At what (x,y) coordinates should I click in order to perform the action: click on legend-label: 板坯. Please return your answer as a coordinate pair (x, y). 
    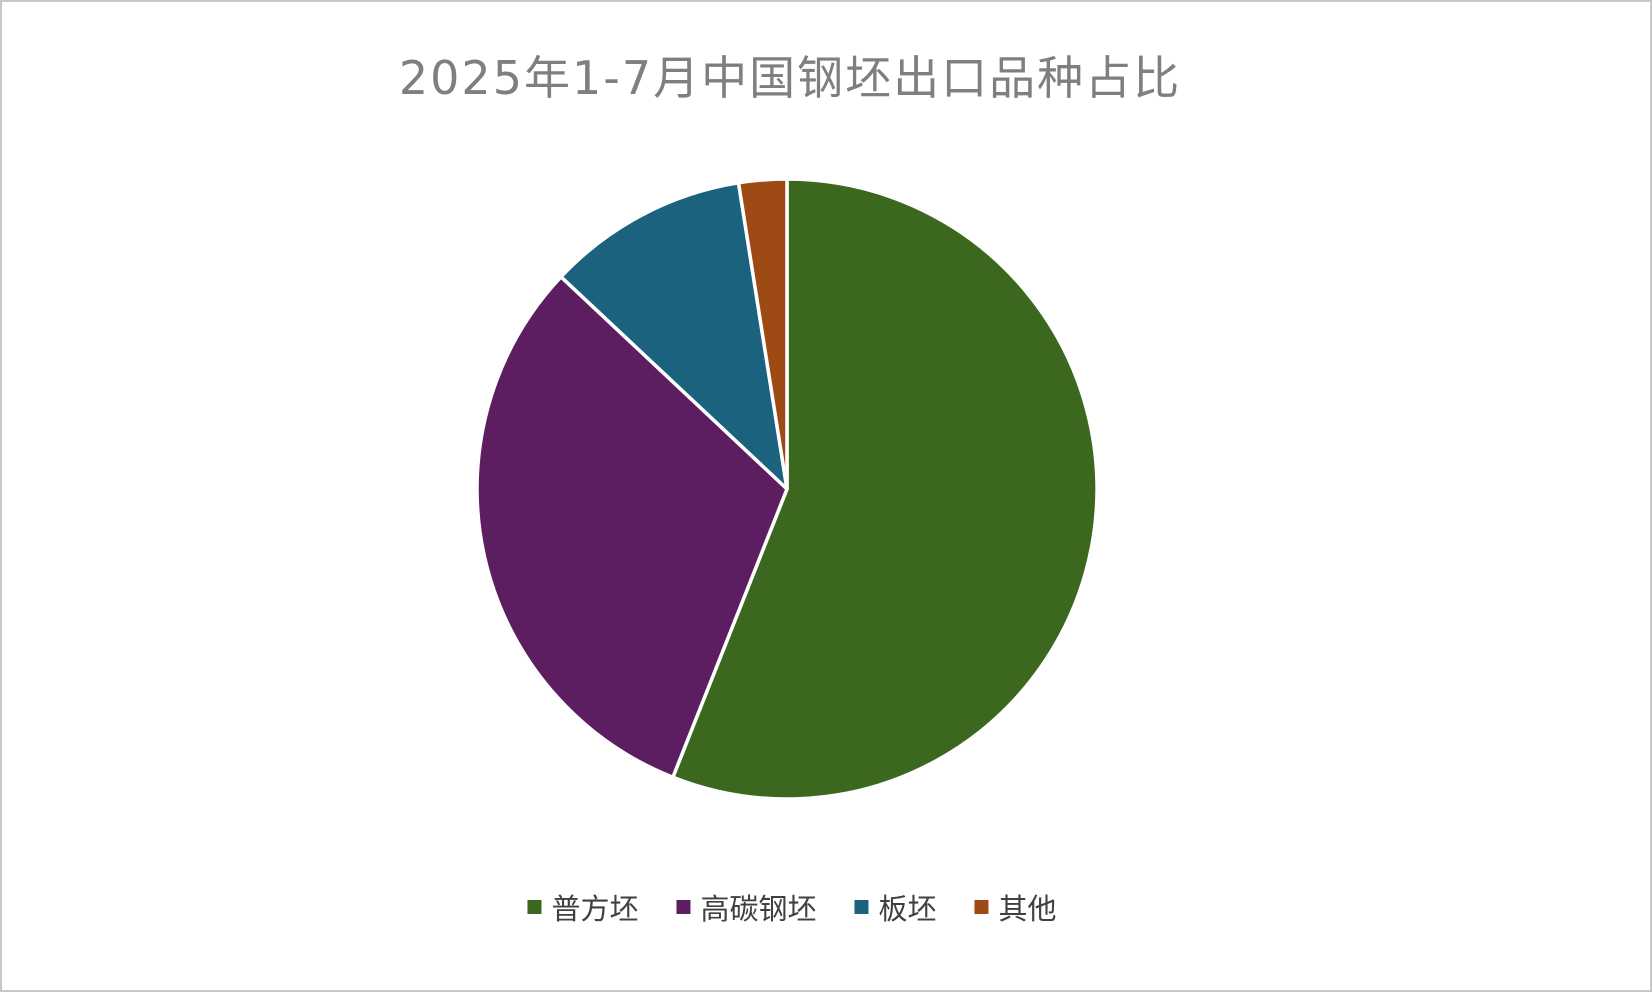
    Looking at the image, I should click on (907, 909).